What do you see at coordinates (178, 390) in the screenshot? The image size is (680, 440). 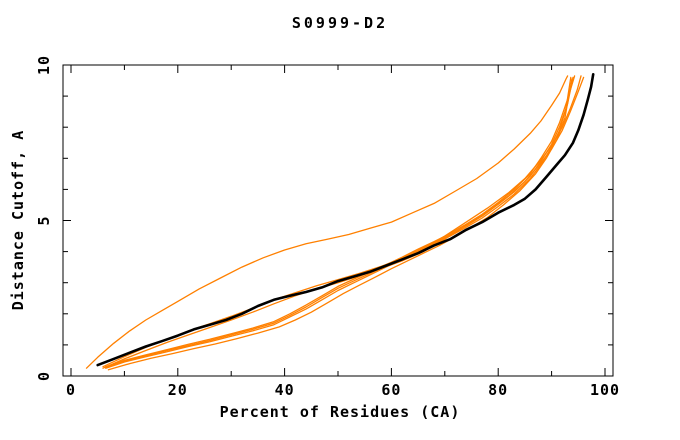 I see `x-tick-label: 20` at bounding box center [178, 390].